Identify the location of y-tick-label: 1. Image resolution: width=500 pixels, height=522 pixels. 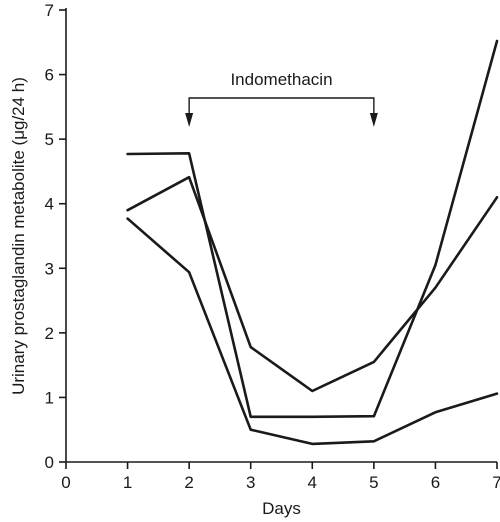
(49, 397).